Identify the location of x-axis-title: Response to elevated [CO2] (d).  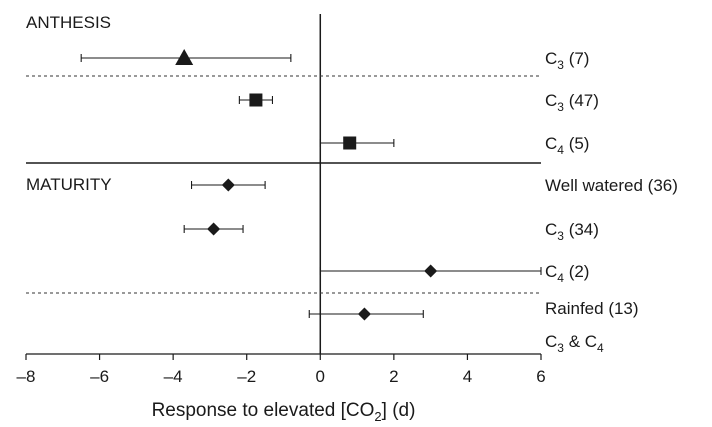
(284, 412).